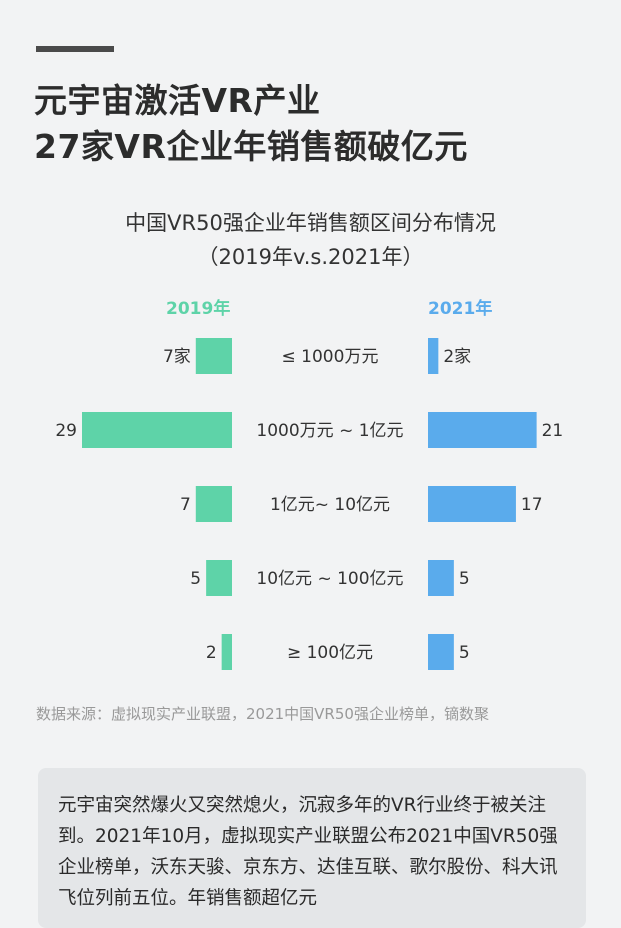 The width and height of the screenshot is (621, 928). Describe the element at coordinates (177, 357) in the screenshot. I see `data-label-2019: 7家` at that location.